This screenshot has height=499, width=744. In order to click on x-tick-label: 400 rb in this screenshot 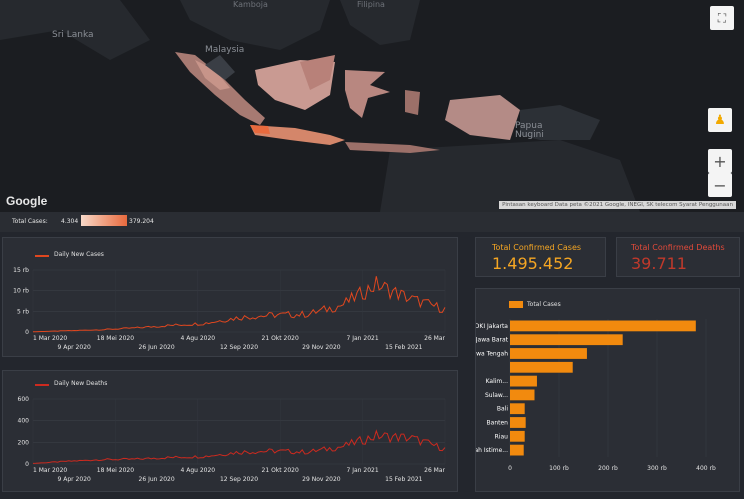, I will do `click(706, 468)`.